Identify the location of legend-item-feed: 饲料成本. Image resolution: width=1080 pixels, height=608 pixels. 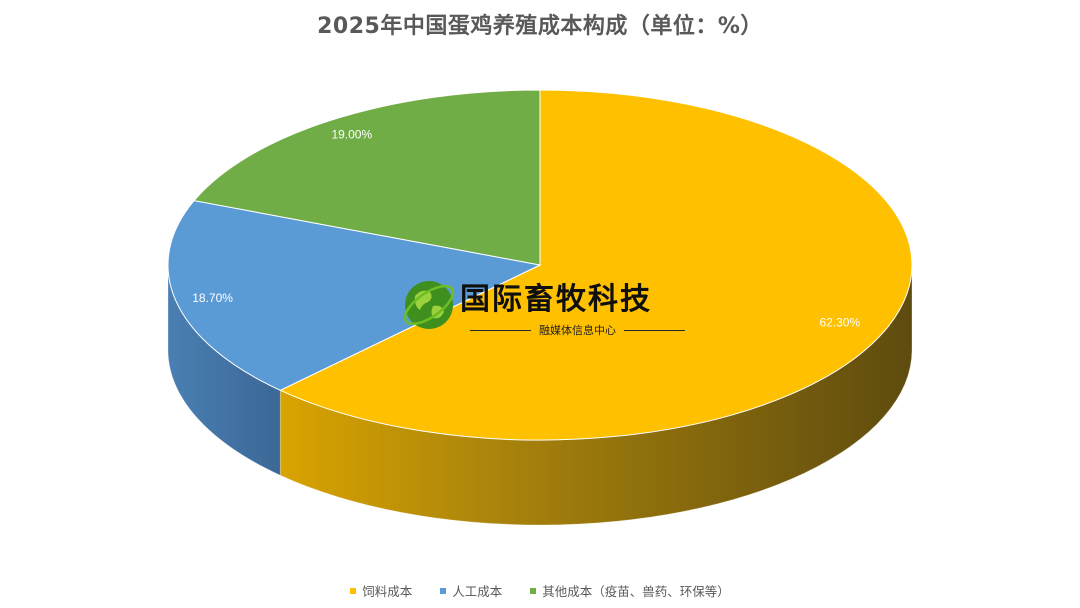
(381, 590).